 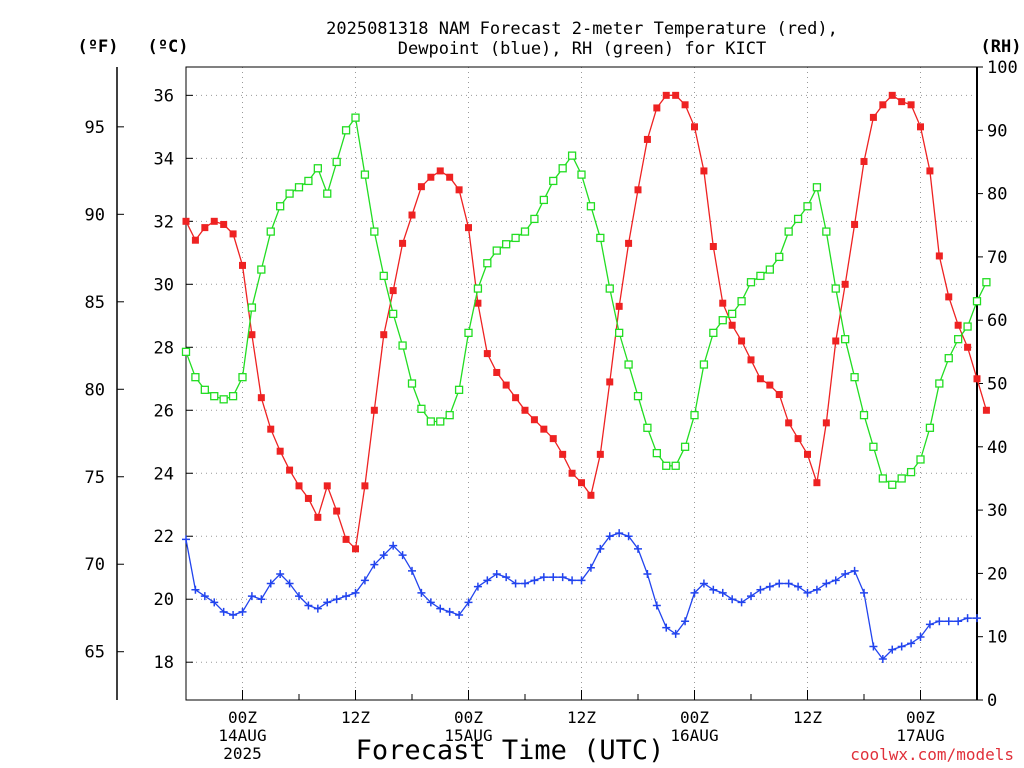 I want to click on celsius-tick-label: 26, so click(x=164, y=411).